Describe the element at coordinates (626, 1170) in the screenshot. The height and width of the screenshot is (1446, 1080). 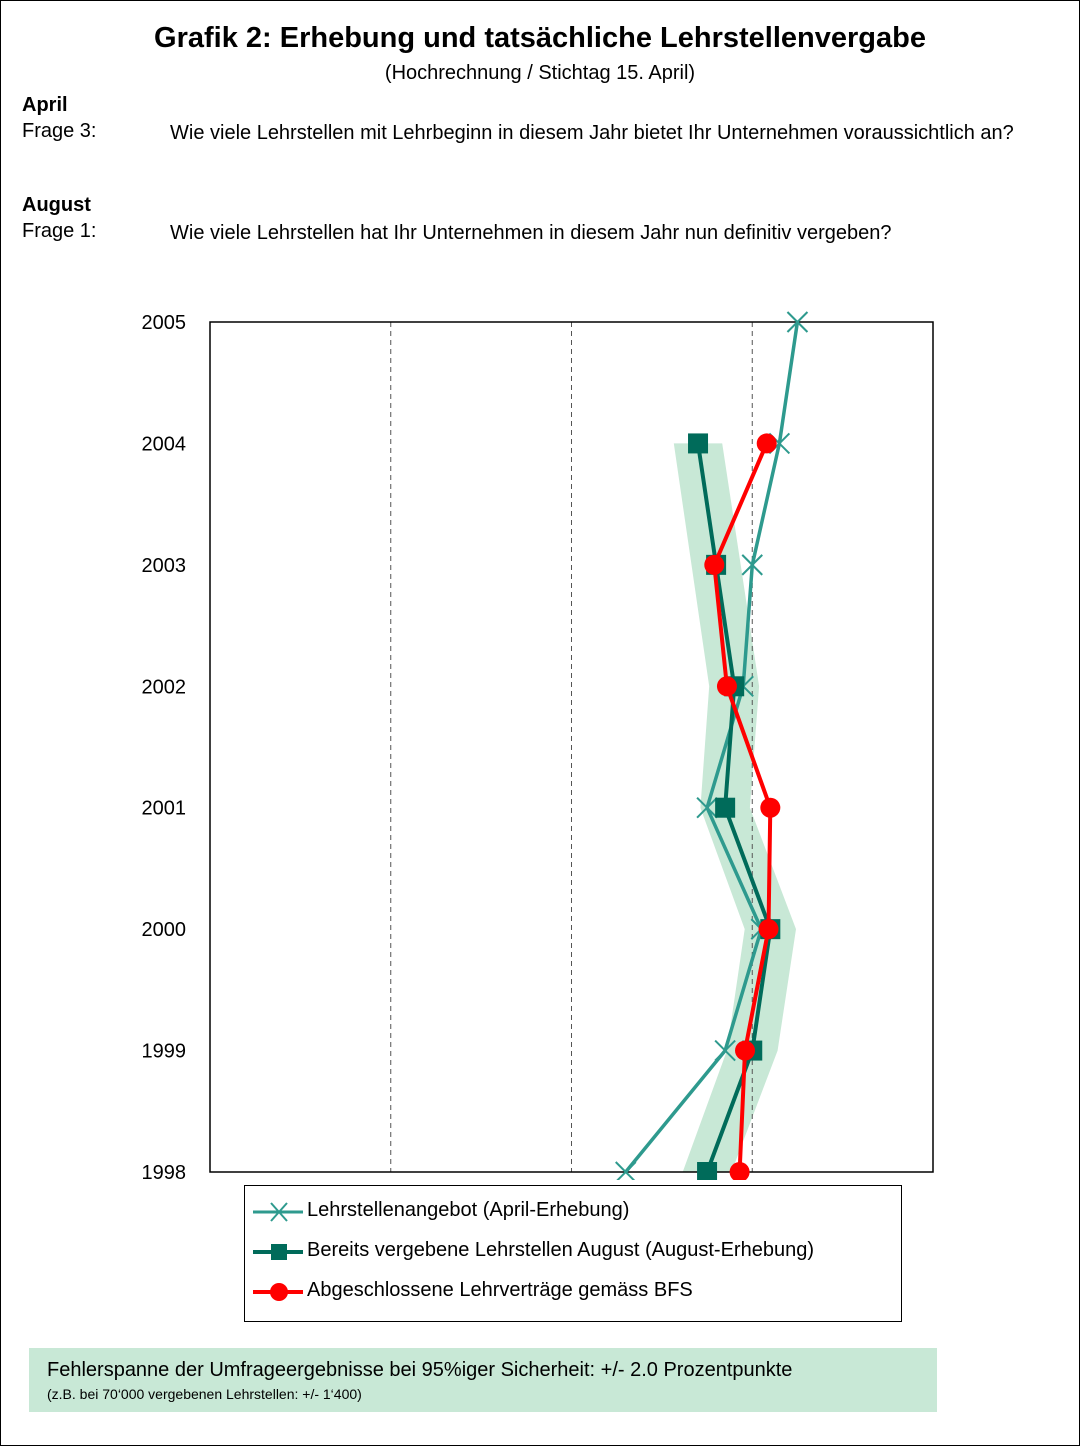
I see `april-point-1998` at that location.